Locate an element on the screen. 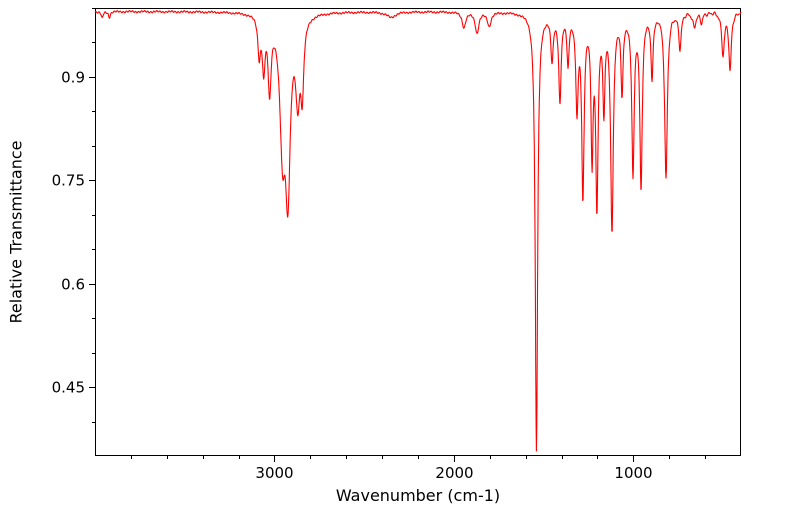 The width and height of the screenshot is (799, 516). x-tick-label: 1000 is located at coordinates (633, 473).